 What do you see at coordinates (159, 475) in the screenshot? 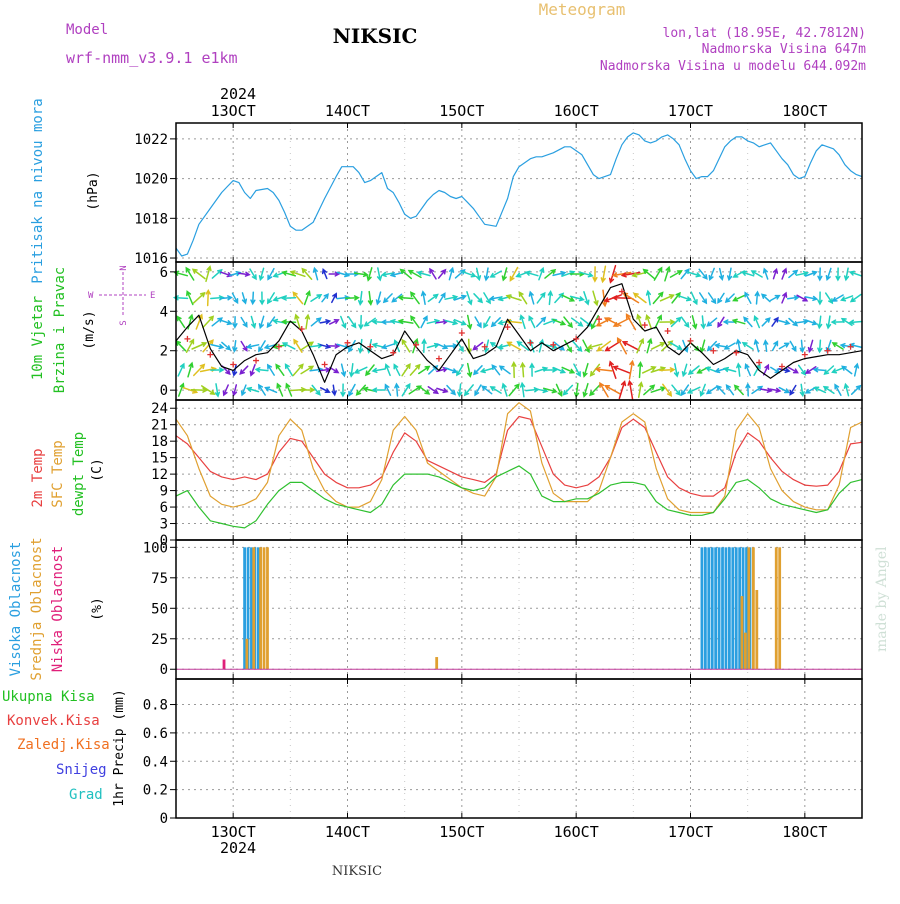
I see `ytick-label: 12` at bounding box center [159, 475].